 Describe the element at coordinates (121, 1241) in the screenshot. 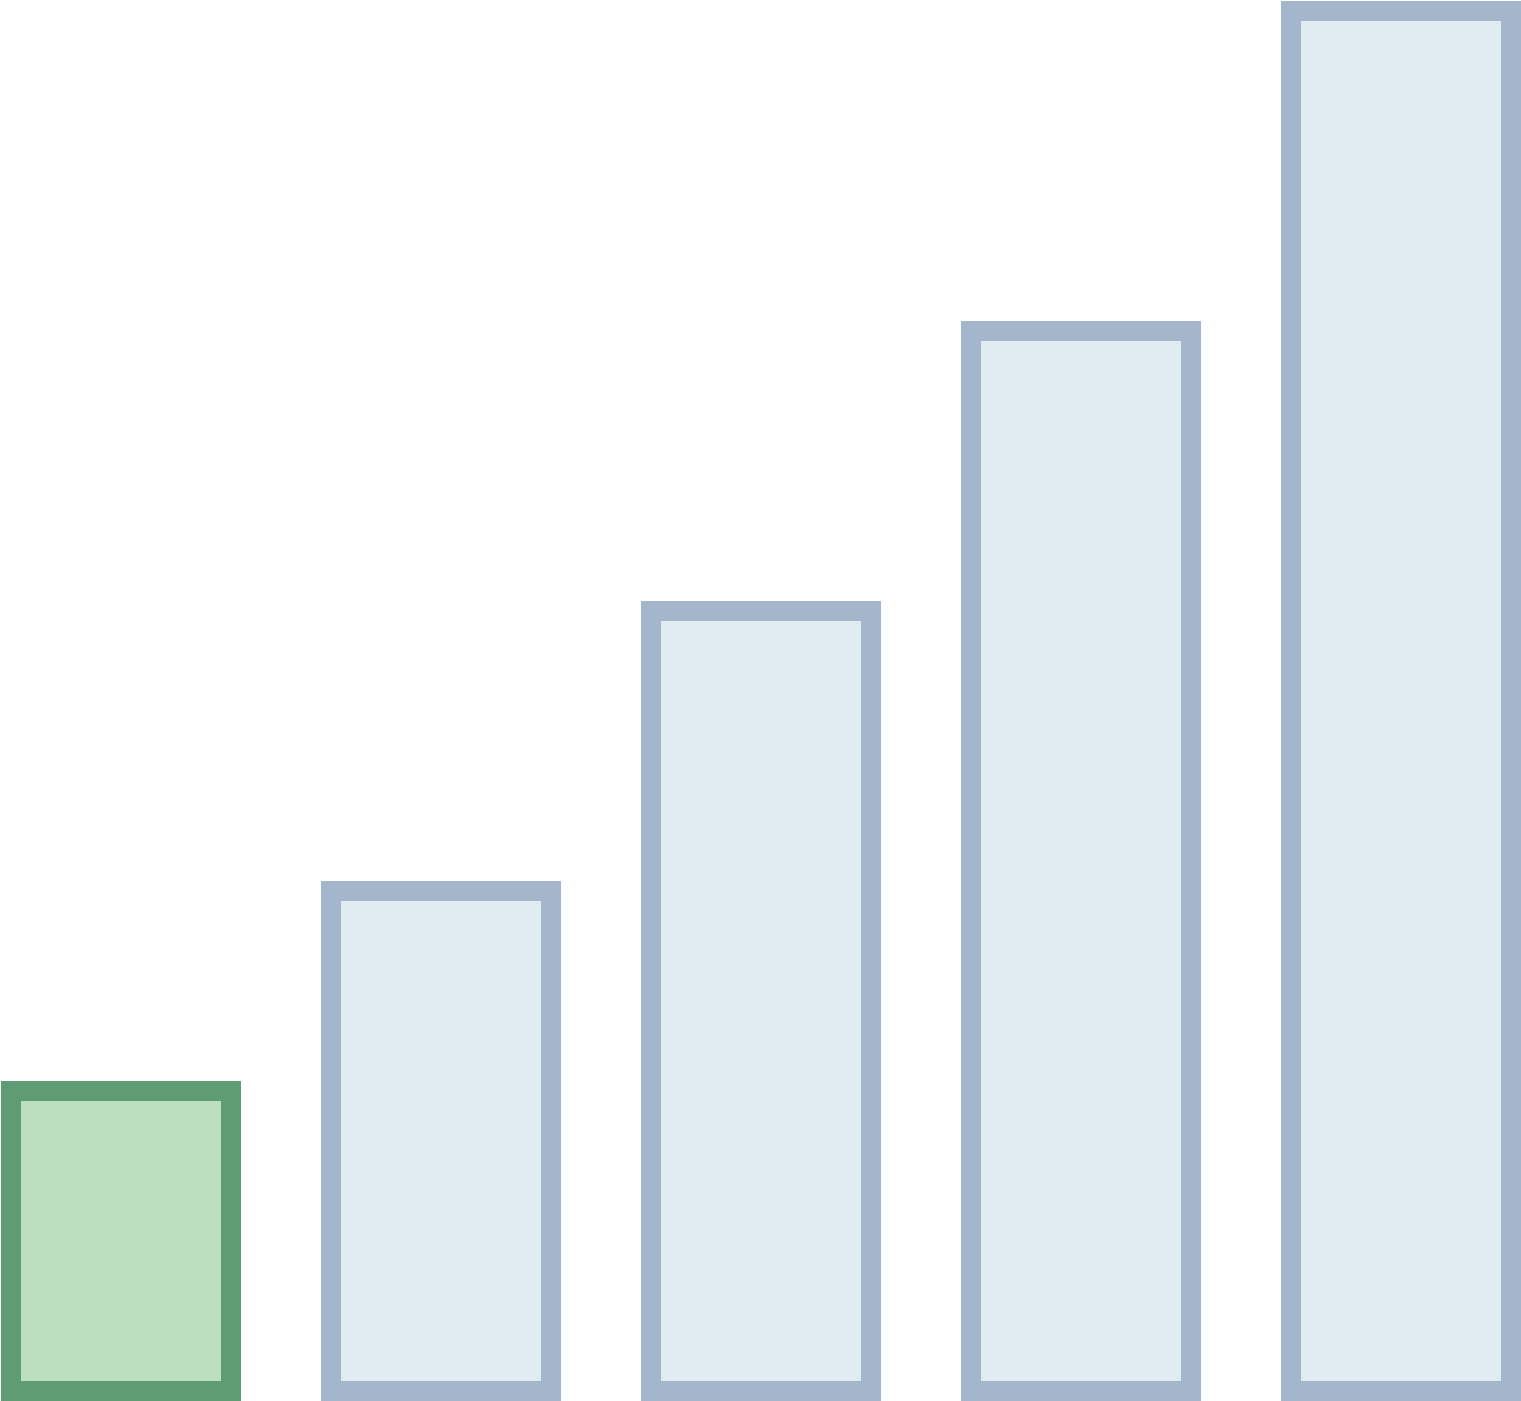

I see `signal-bar-active` at that location.